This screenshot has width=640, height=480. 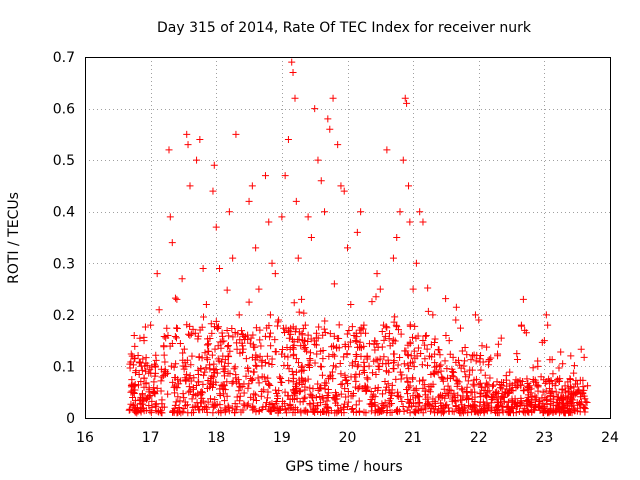 What do you see at coordinates (413, 438) in the screenshot?
I see `x-tick-label: 21` at bounding box center [413, 438].